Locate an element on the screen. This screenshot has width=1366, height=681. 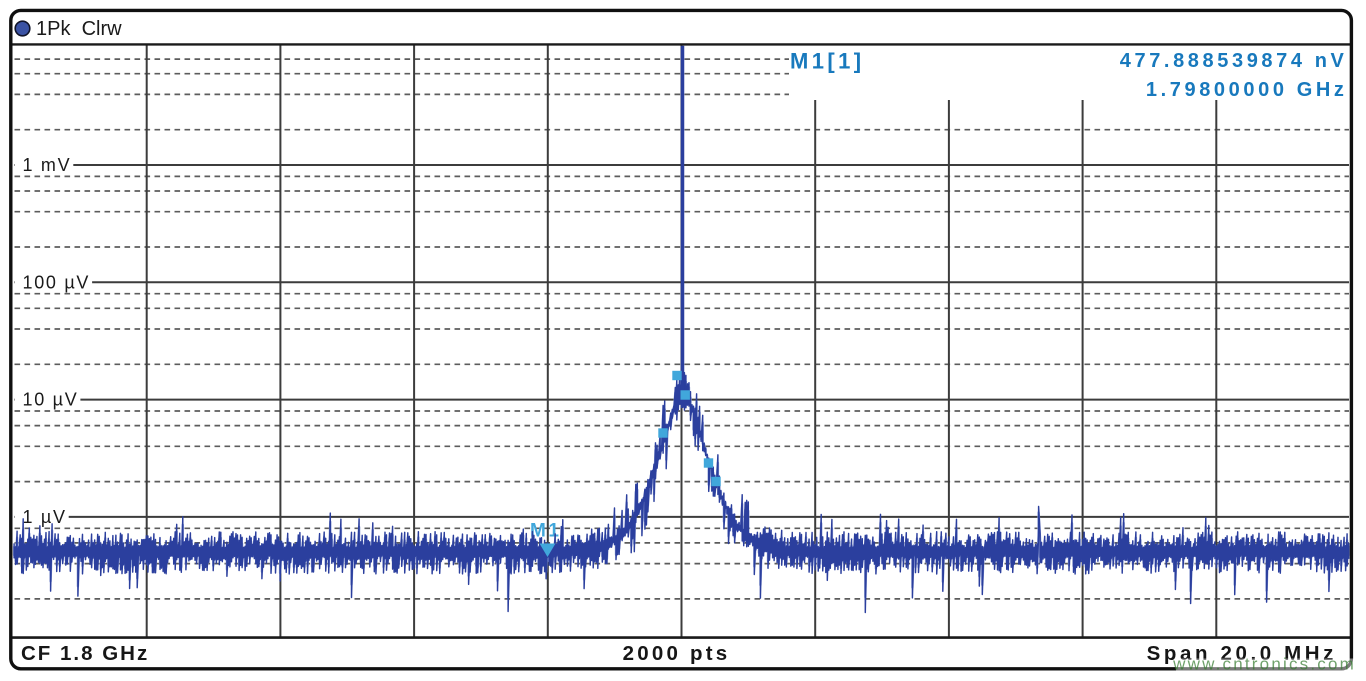
svg-text: 1 mV is located at coordinates (47, 165).